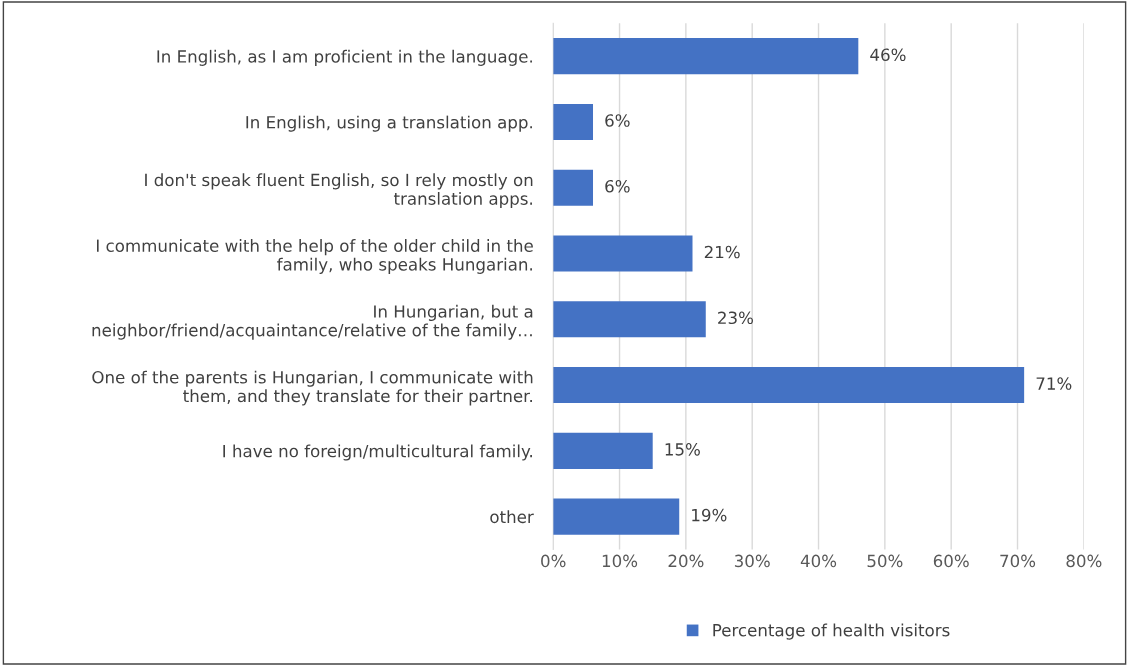 Image resolution: width=1129 pixels, height=666 pixels. Describe the element at coordinates (722, 252) in the screenshot. I see `data-label: 21%` at that location.